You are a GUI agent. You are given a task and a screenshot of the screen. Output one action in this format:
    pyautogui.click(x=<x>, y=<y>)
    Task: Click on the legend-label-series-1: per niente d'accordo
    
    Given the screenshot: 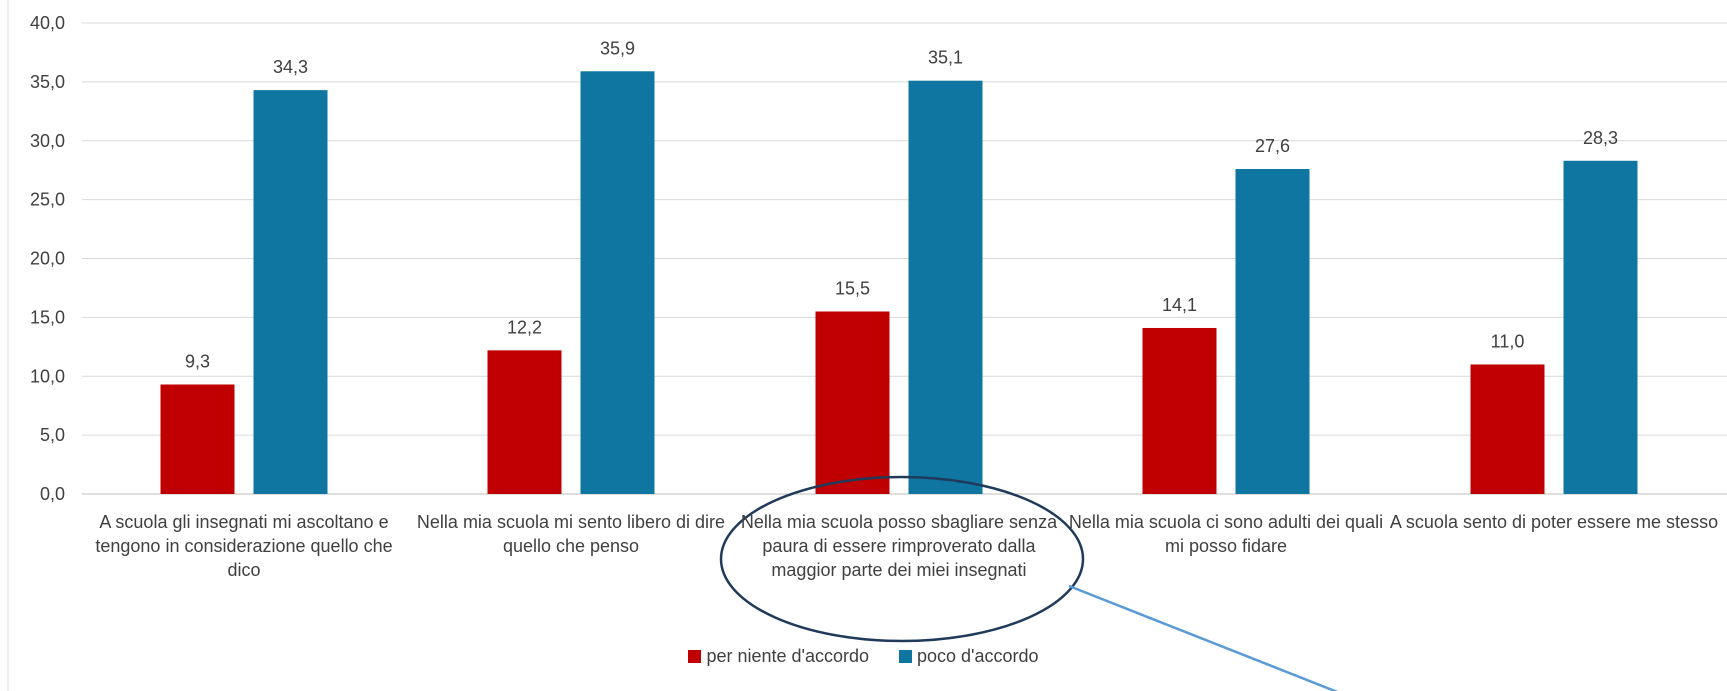 What is the action you would take?
    pyautogui.click(x=787, y=656)
    